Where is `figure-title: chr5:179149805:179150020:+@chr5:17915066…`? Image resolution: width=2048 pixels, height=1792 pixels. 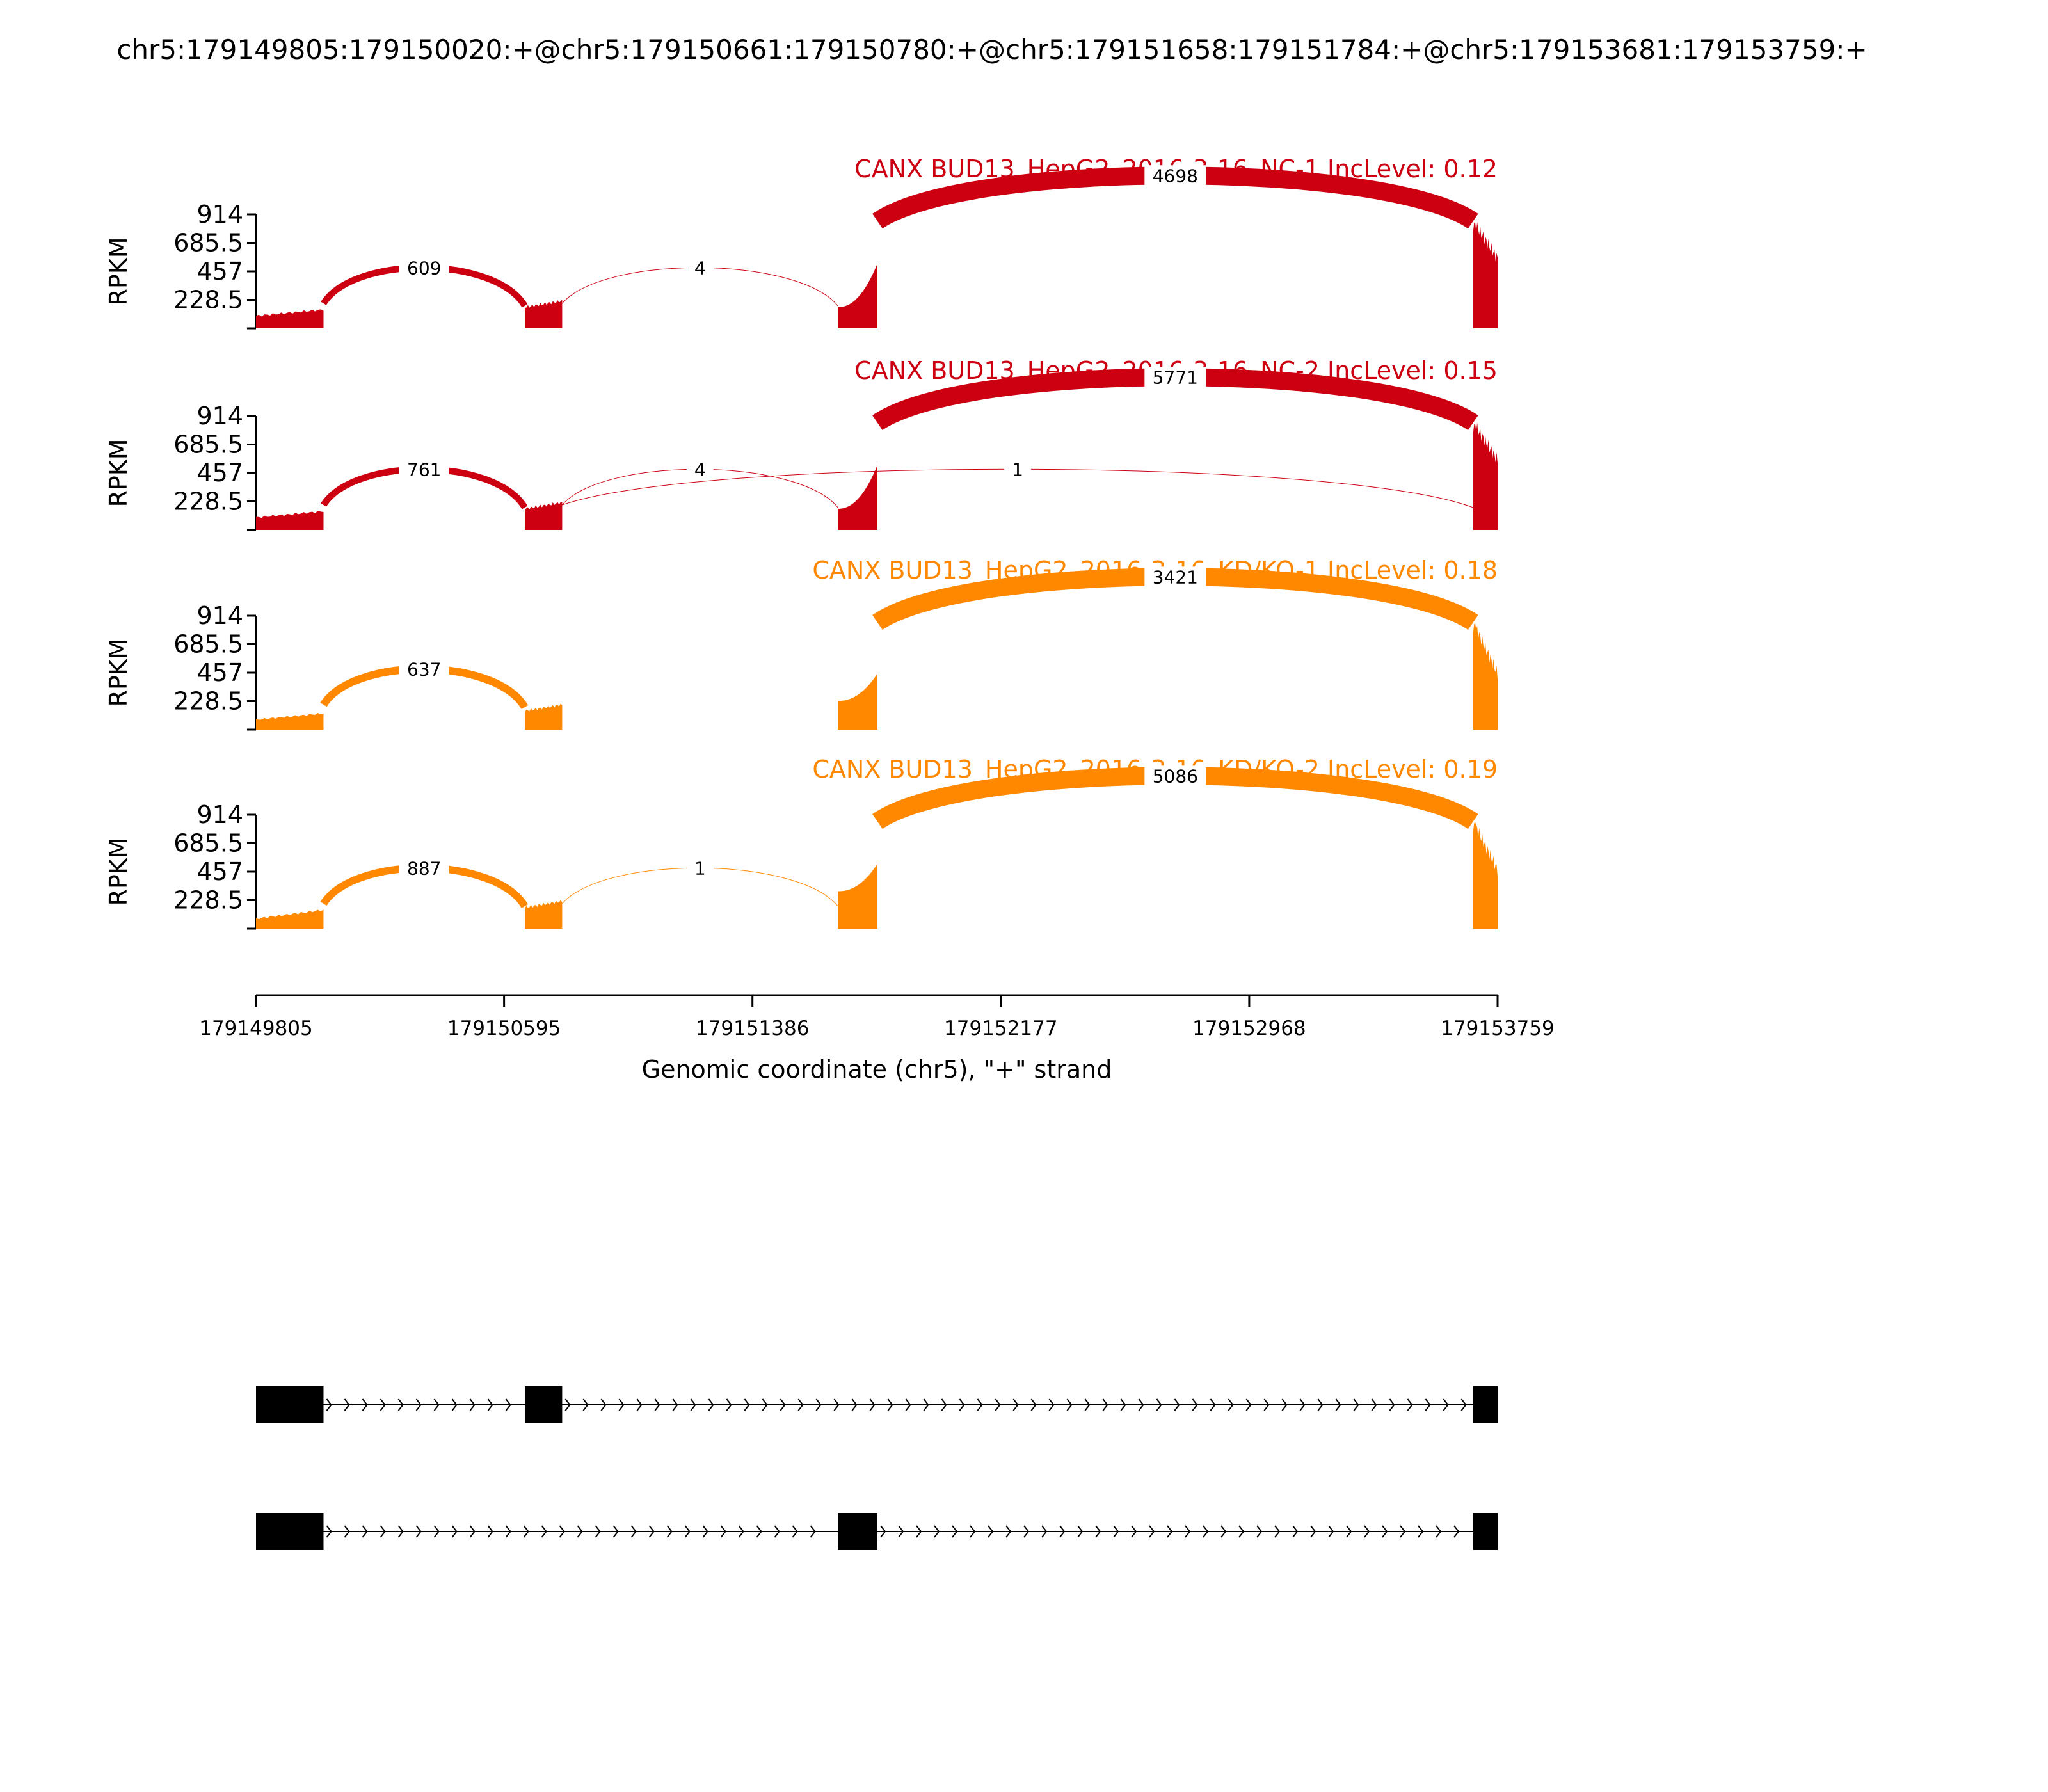 figure-title: chr5:179149805:179150020:+@chr5:17915066… is located at coordinates (991, 49).